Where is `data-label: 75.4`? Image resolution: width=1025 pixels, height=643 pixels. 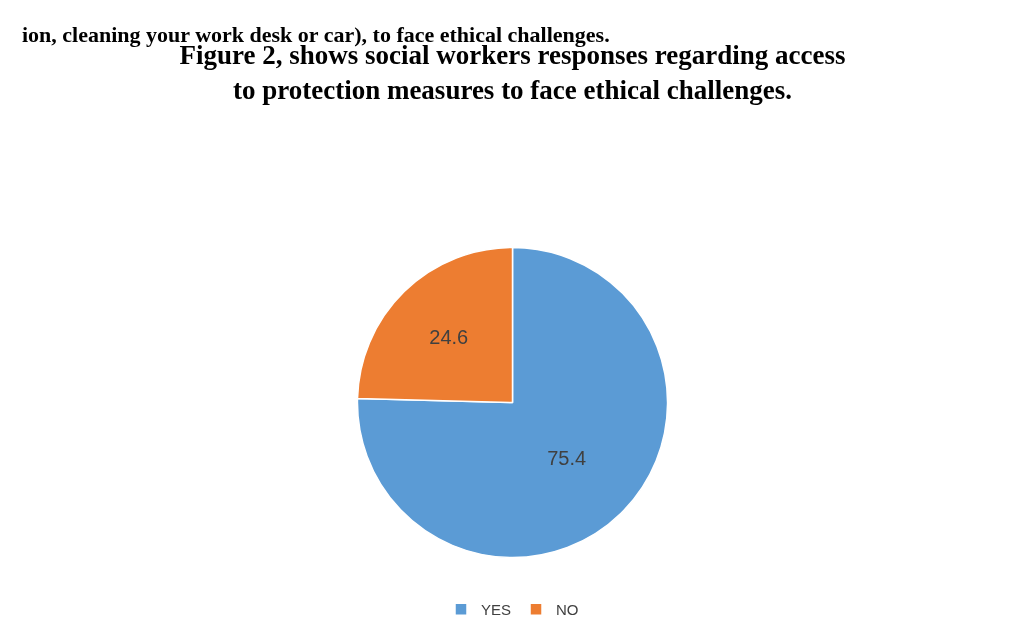
data-label: 75.4 is located at coordinates (567, 458).